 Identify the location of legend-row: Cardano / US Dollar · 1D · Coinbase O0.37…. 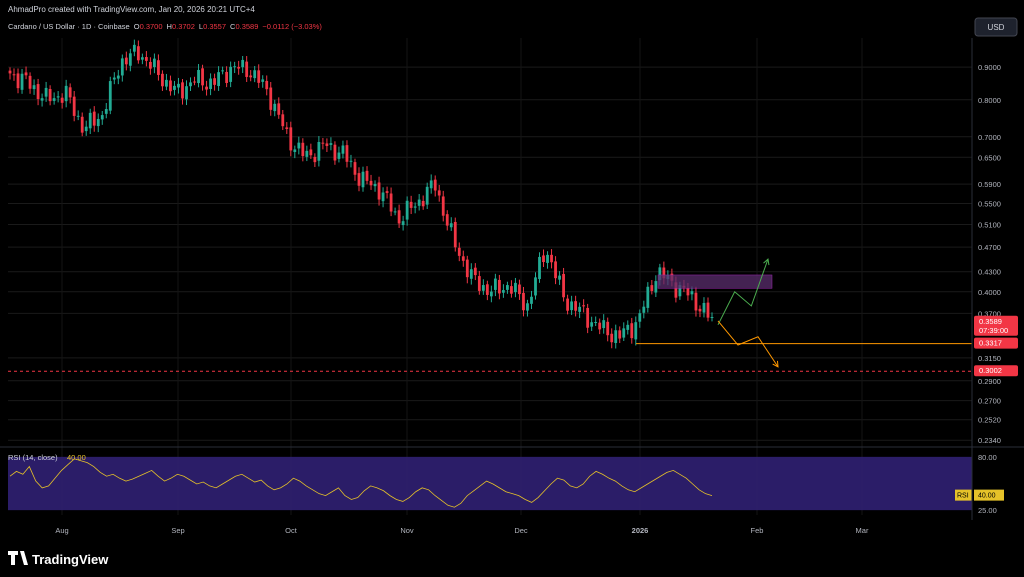
(165, 26).